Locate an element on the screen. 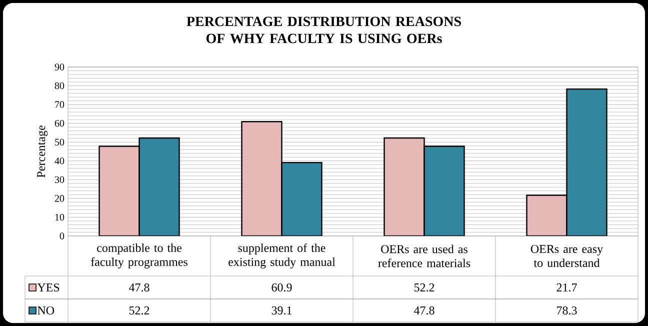 This screenshot has width=648, height=326. legend-label: NO is located at coordinates (46, 310).